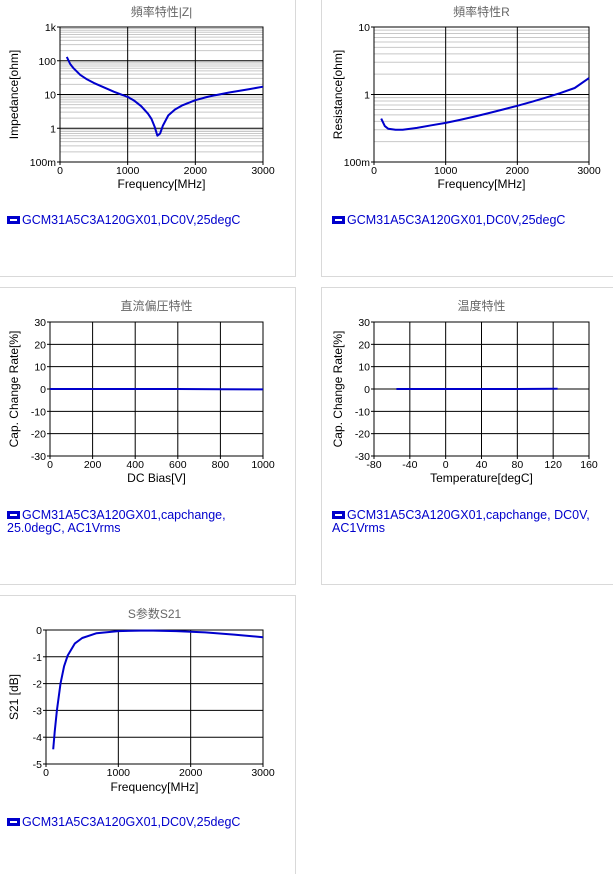  Describe the element at coordinates (162, 11) in the screenshot. I see `chart-title: 頻率特性|Z|` at that location.